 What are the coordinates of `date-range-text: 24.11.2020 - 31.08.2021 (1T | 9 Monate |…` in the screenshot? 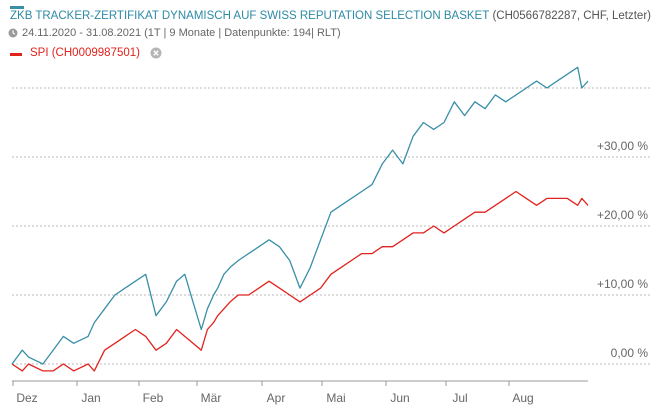 It's located at (181, 33).